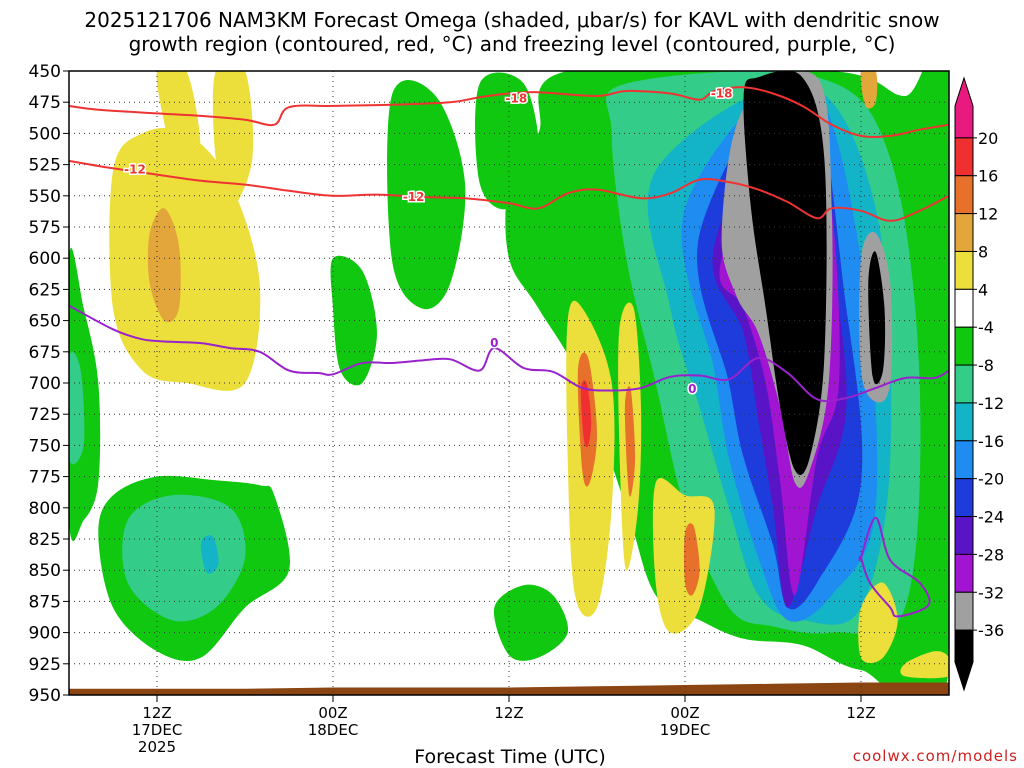  What do you see at coordinates (45, 571) in the screenshot?
I see `y-tick-label: 850` at bounding box center [45, 571].